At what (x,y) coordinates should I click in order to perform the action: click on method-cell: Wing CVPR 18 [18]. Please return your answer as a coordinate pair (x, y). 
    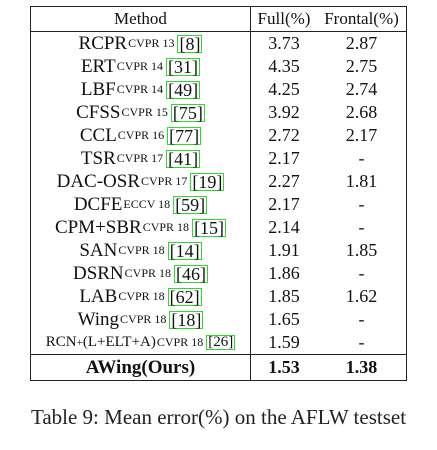
    Looking at the image, I should click on (141, 319).